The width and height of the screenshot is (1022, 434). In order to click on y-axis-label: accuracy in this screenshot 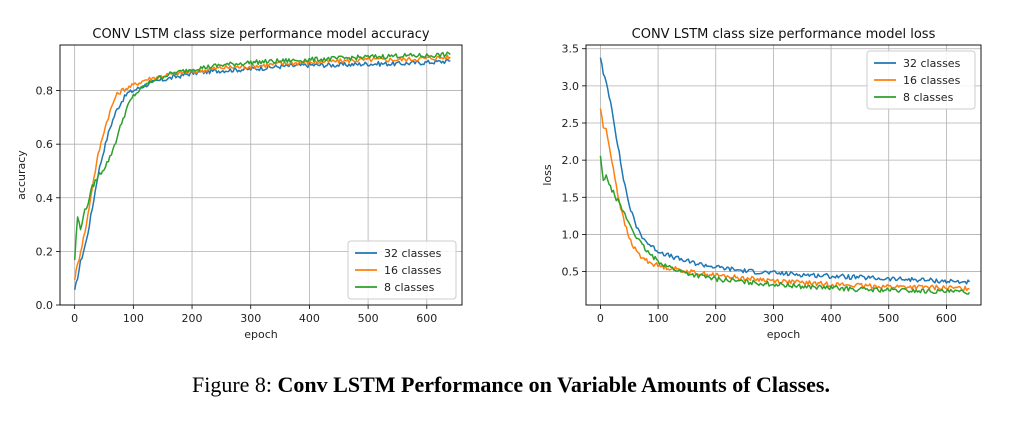, I will do `click(21, 175)`.